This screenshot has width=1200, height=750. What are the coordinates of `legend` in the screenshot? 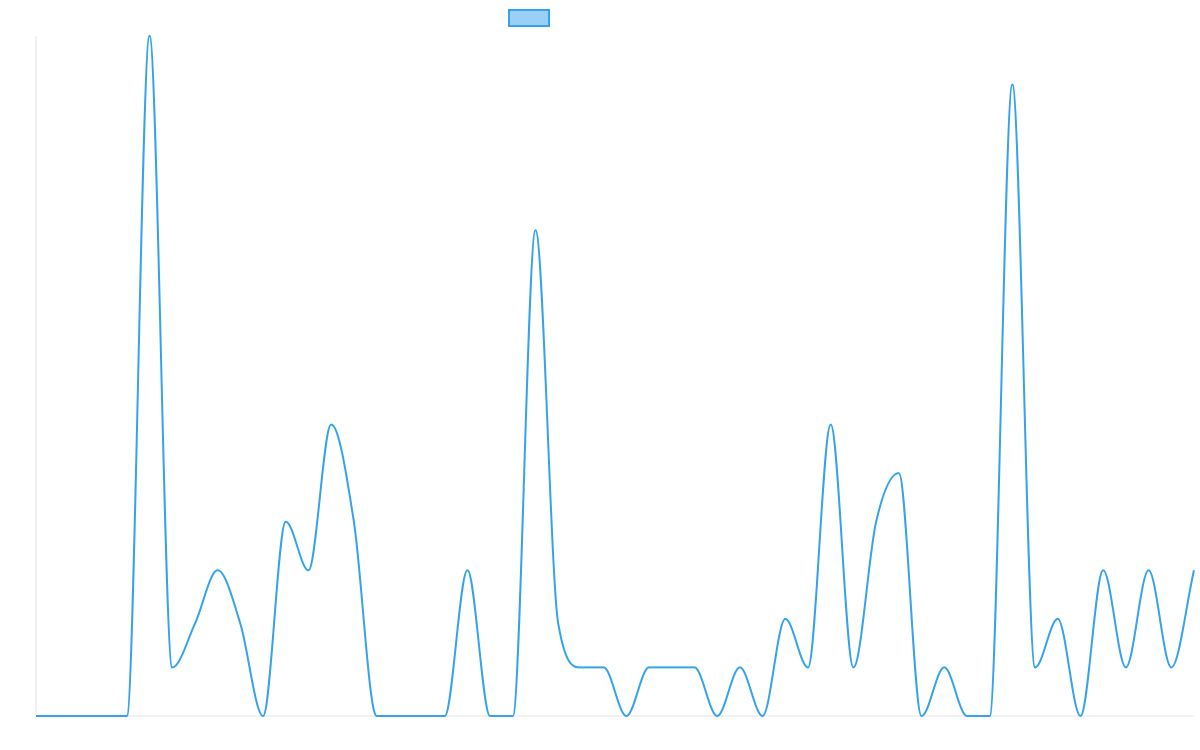 It's located at (532, 18).